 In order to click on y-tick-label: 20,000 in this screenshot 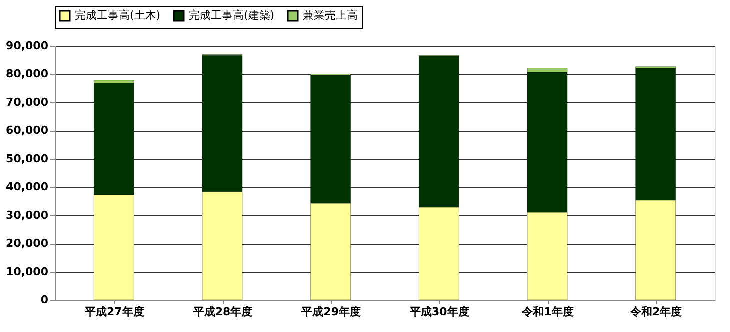, I will do `click(27, 243)`.